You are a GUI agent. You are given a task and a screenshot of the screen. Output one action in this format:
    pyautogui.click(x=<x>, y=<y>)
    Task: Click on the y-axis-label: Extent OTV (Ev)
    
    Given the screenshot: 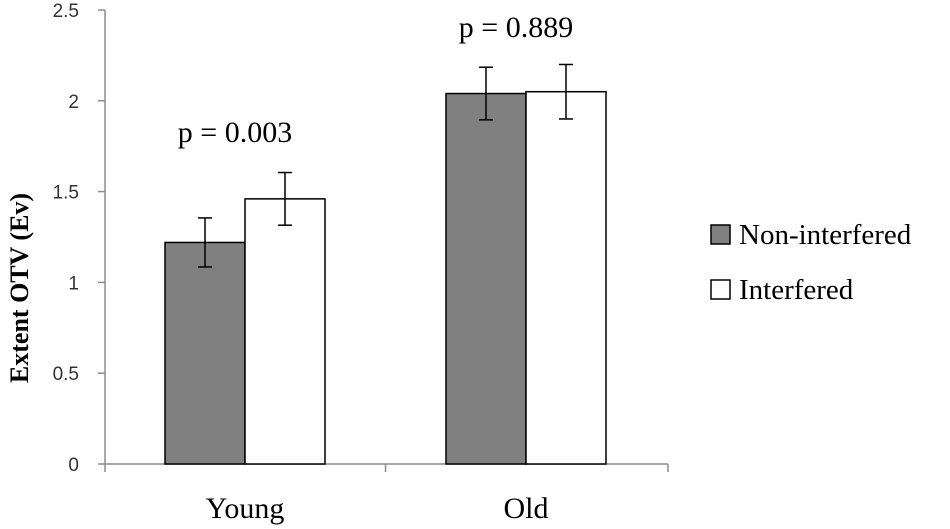 What is the action you would take?
    pyautogui.click(x=19, y=288)
    